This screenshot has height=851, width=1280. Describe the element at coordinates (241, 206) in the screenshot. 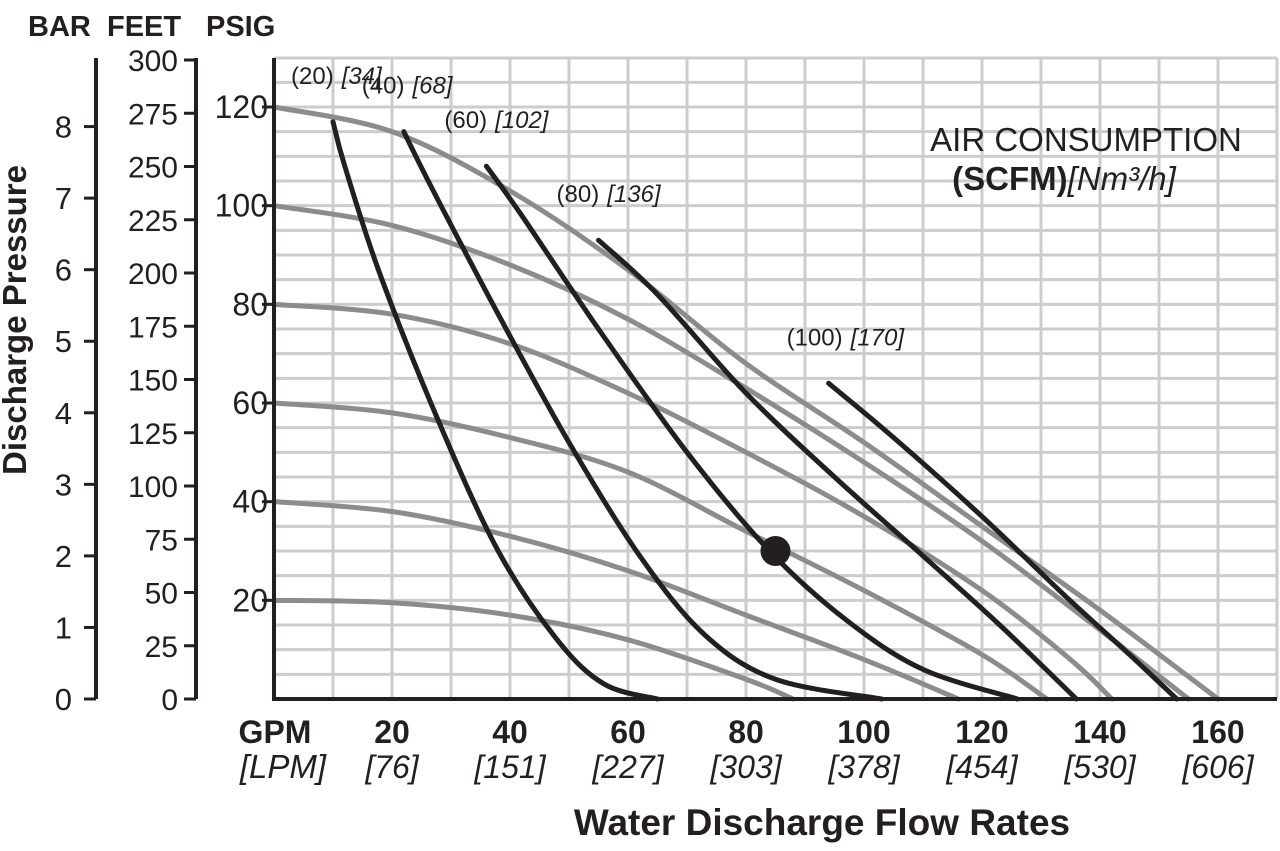

I see `psig-tick-label: 100` at that location.